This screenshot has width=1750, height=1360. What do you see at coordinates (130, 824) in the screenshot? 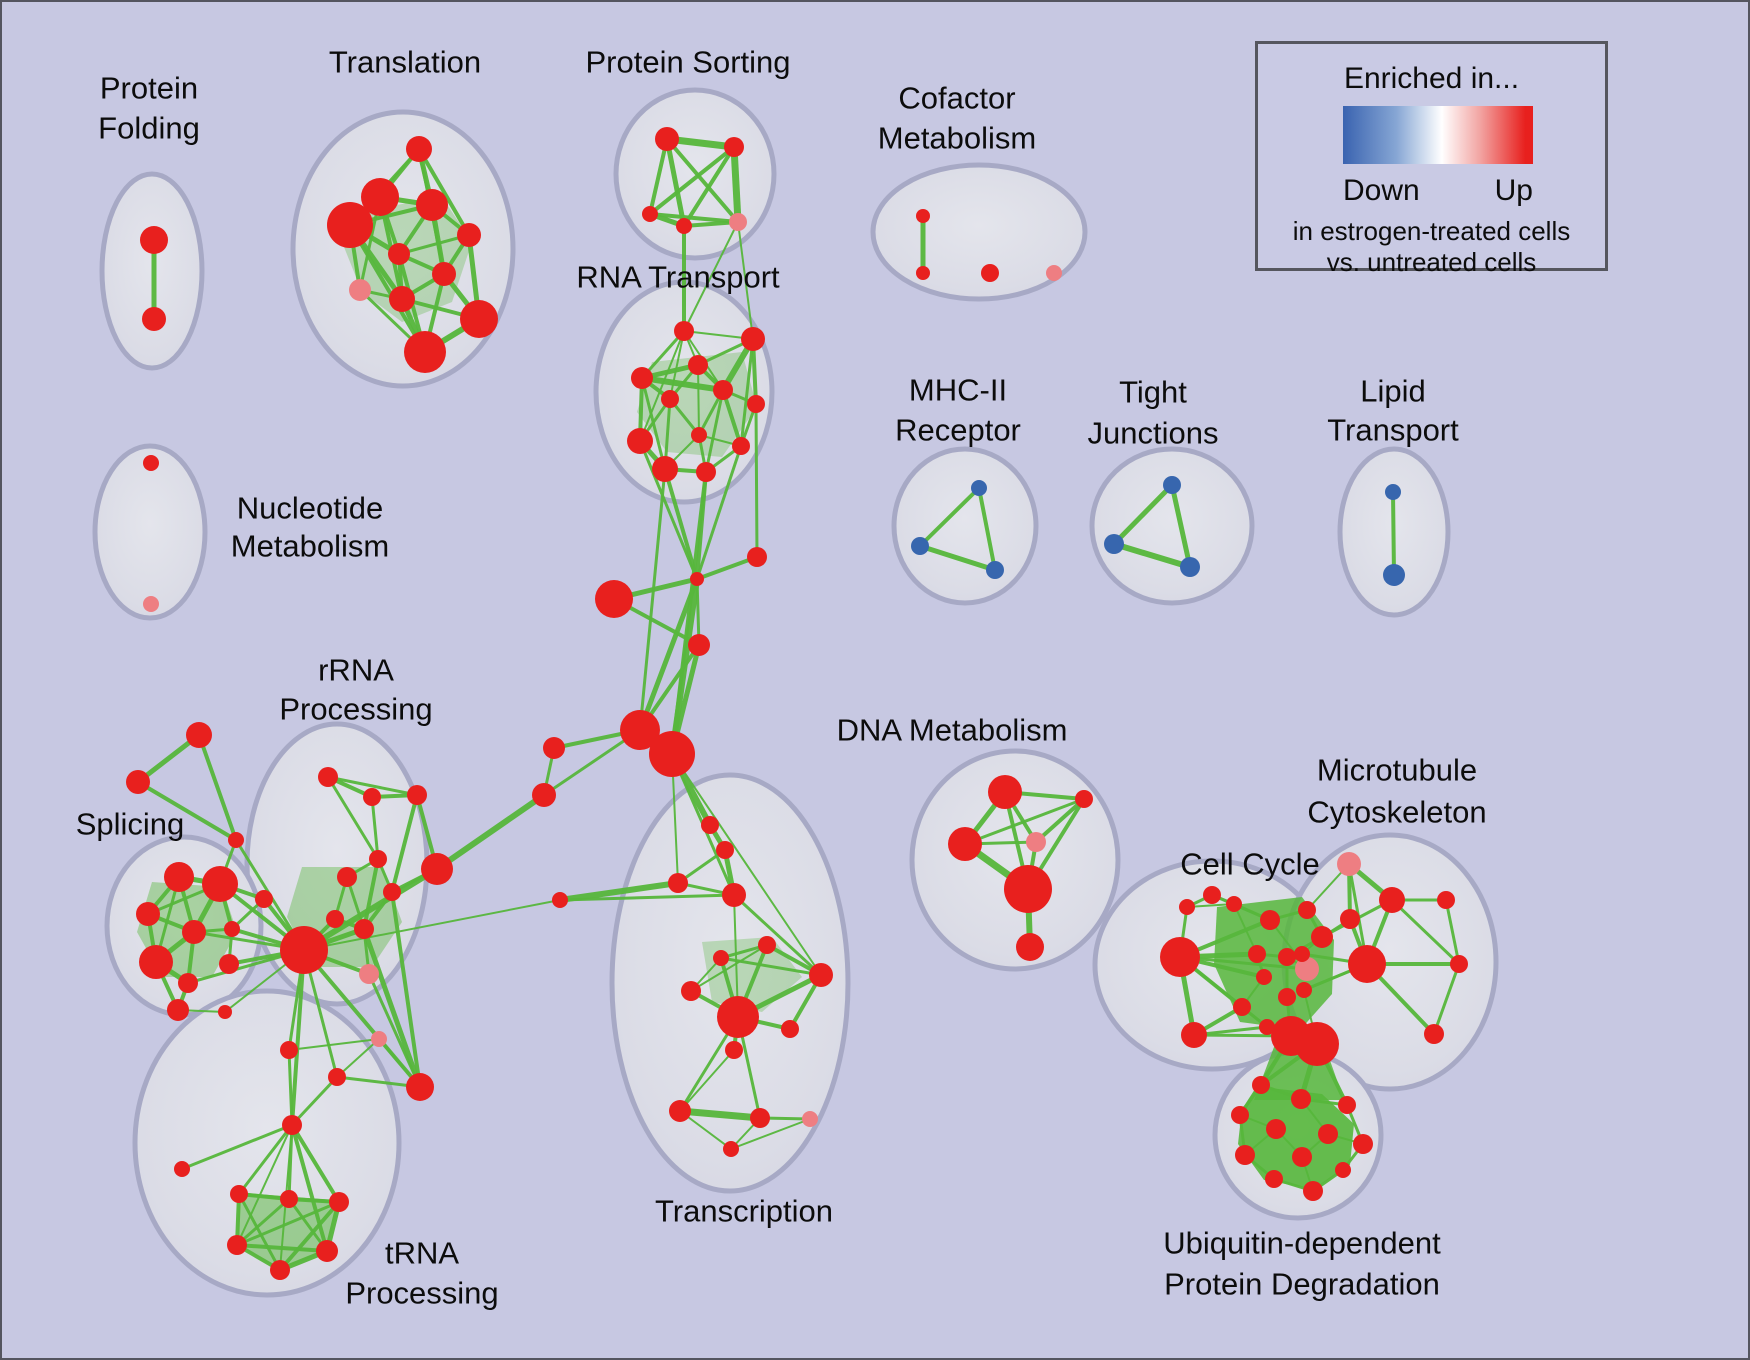
I see `cluster-label-splicing: Splicing` at bounding box center [130, 824].